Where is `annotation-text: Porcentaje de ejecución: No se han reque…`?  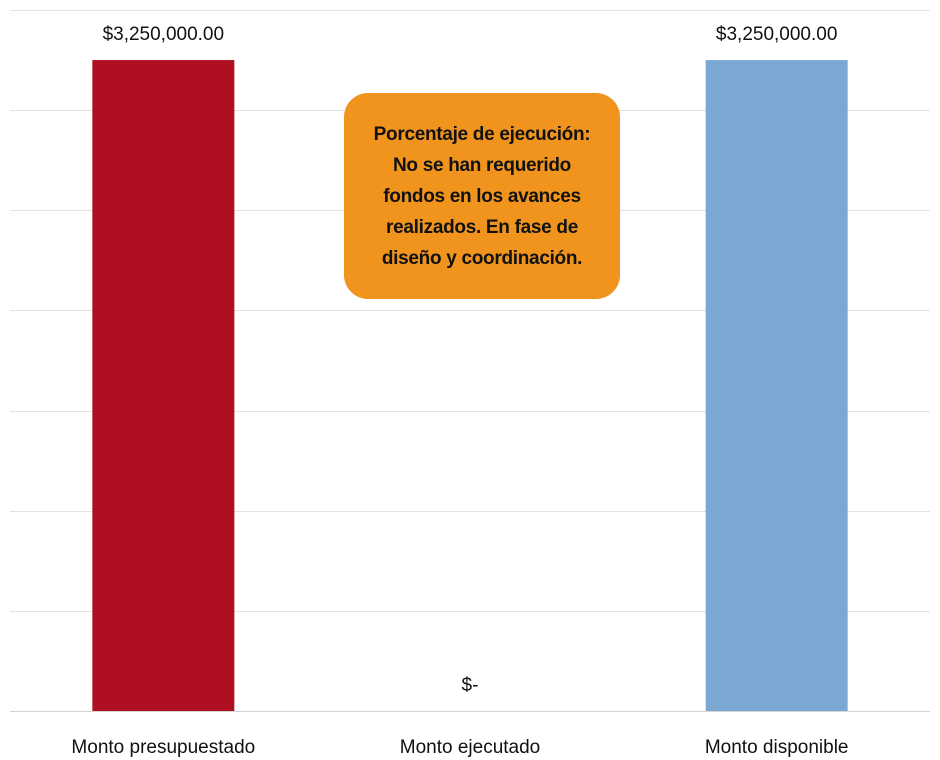 annotation-text: Porcentaje de ejecución: No se han reque… is located at coordinates (482, 196).